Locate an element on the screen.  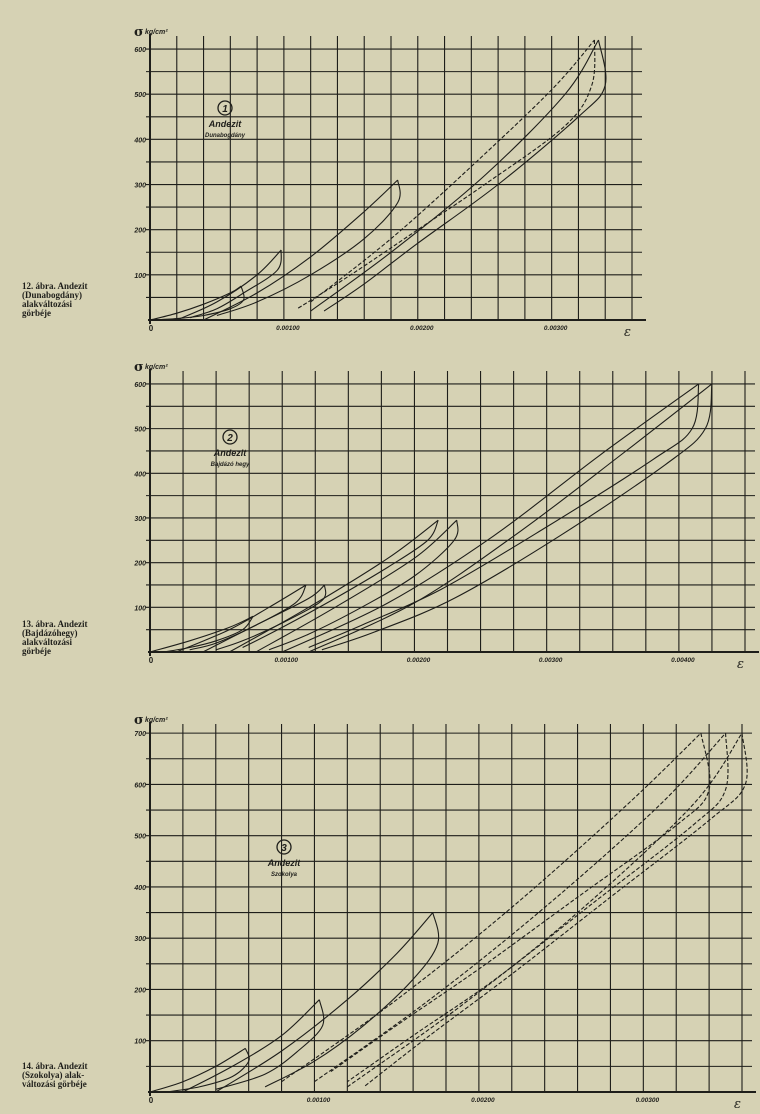
marker-number: 3 is located at coordinates (284, 848).